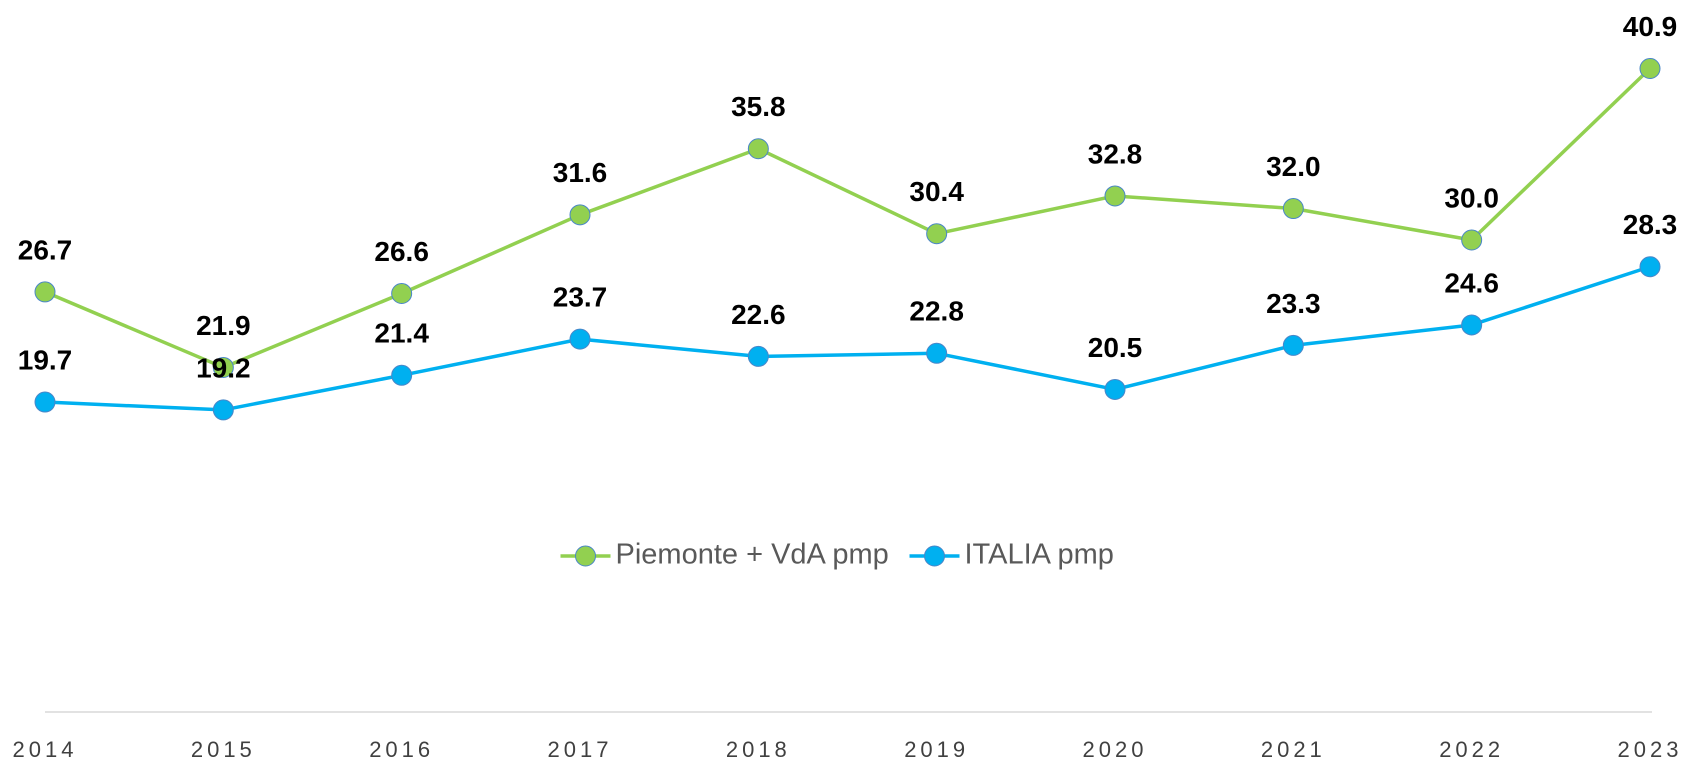 The width and height of the screenshot is (1686, 768). I want to click on x-tick-label: 2022, so click(1471, 749).